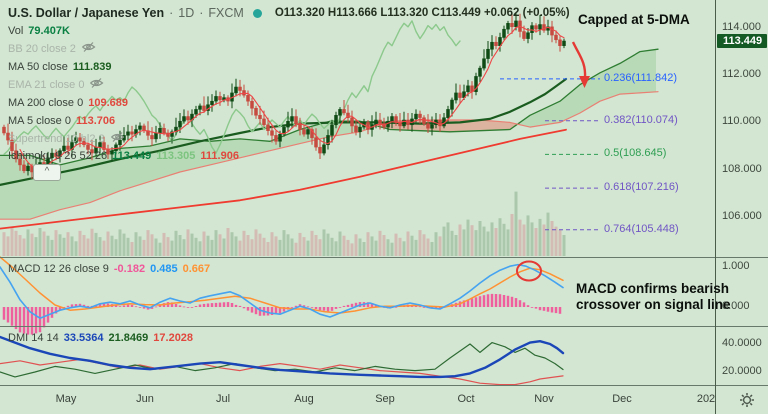  What do you see at coordinates (742, 371) in the screenshot?
I see `dmi-axis-label: 20.0000` at bounding box center [742, 371].